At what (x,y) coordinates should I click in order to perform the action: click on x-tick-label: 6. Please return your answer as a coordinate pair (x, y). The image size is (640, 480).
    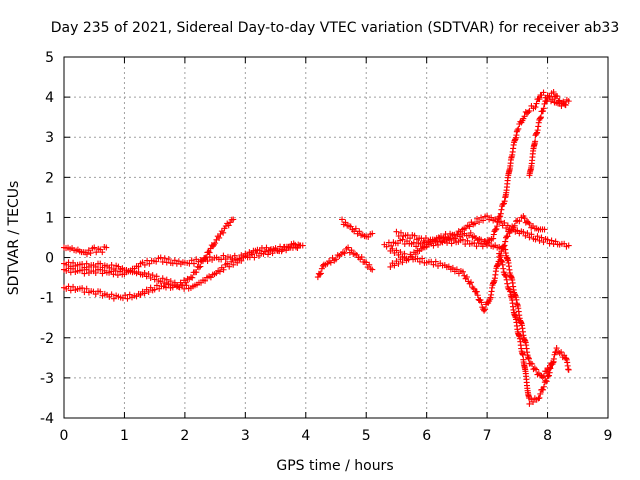
    Looking at the image, I should click on (426, 436).